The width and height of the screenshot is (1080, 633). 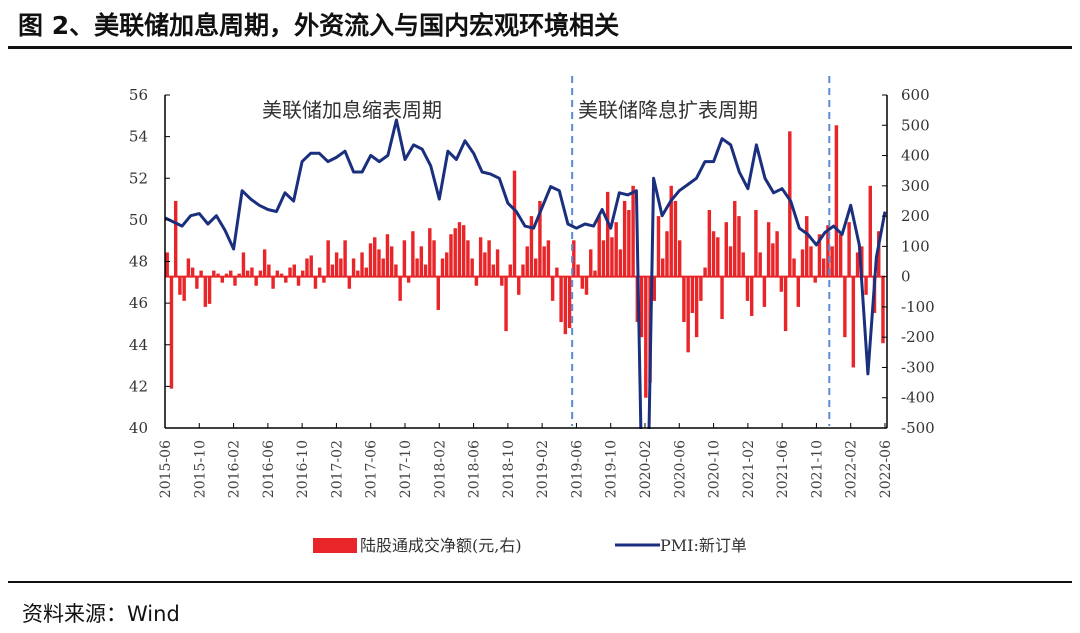 I want to click on y-right-tick-label: 200, so click(x=915, y=216).